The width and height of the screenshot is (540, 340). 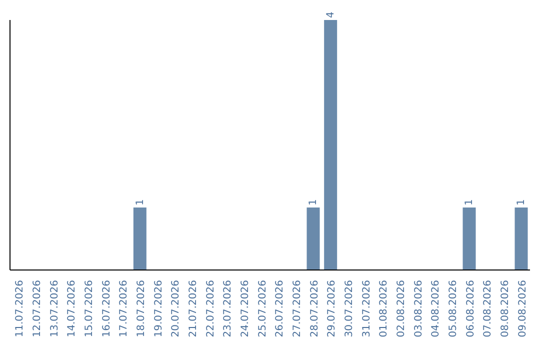 What do you see at coordinates (314, 309) in the screenshot?
I see `x-tick-label: 28.07.2026` at bounding box center [314, 309].